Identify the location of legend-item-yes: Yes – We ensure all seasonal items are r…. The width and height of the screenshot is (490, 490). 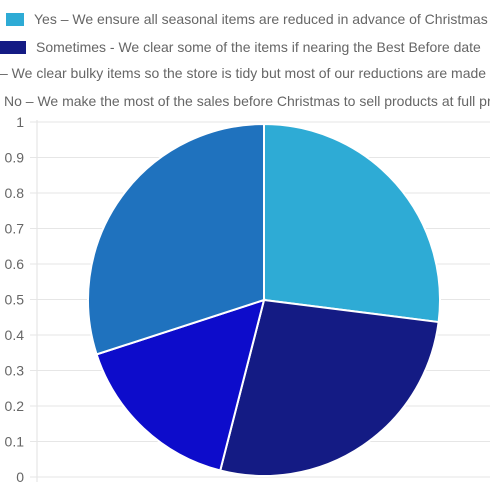
(247, 19).